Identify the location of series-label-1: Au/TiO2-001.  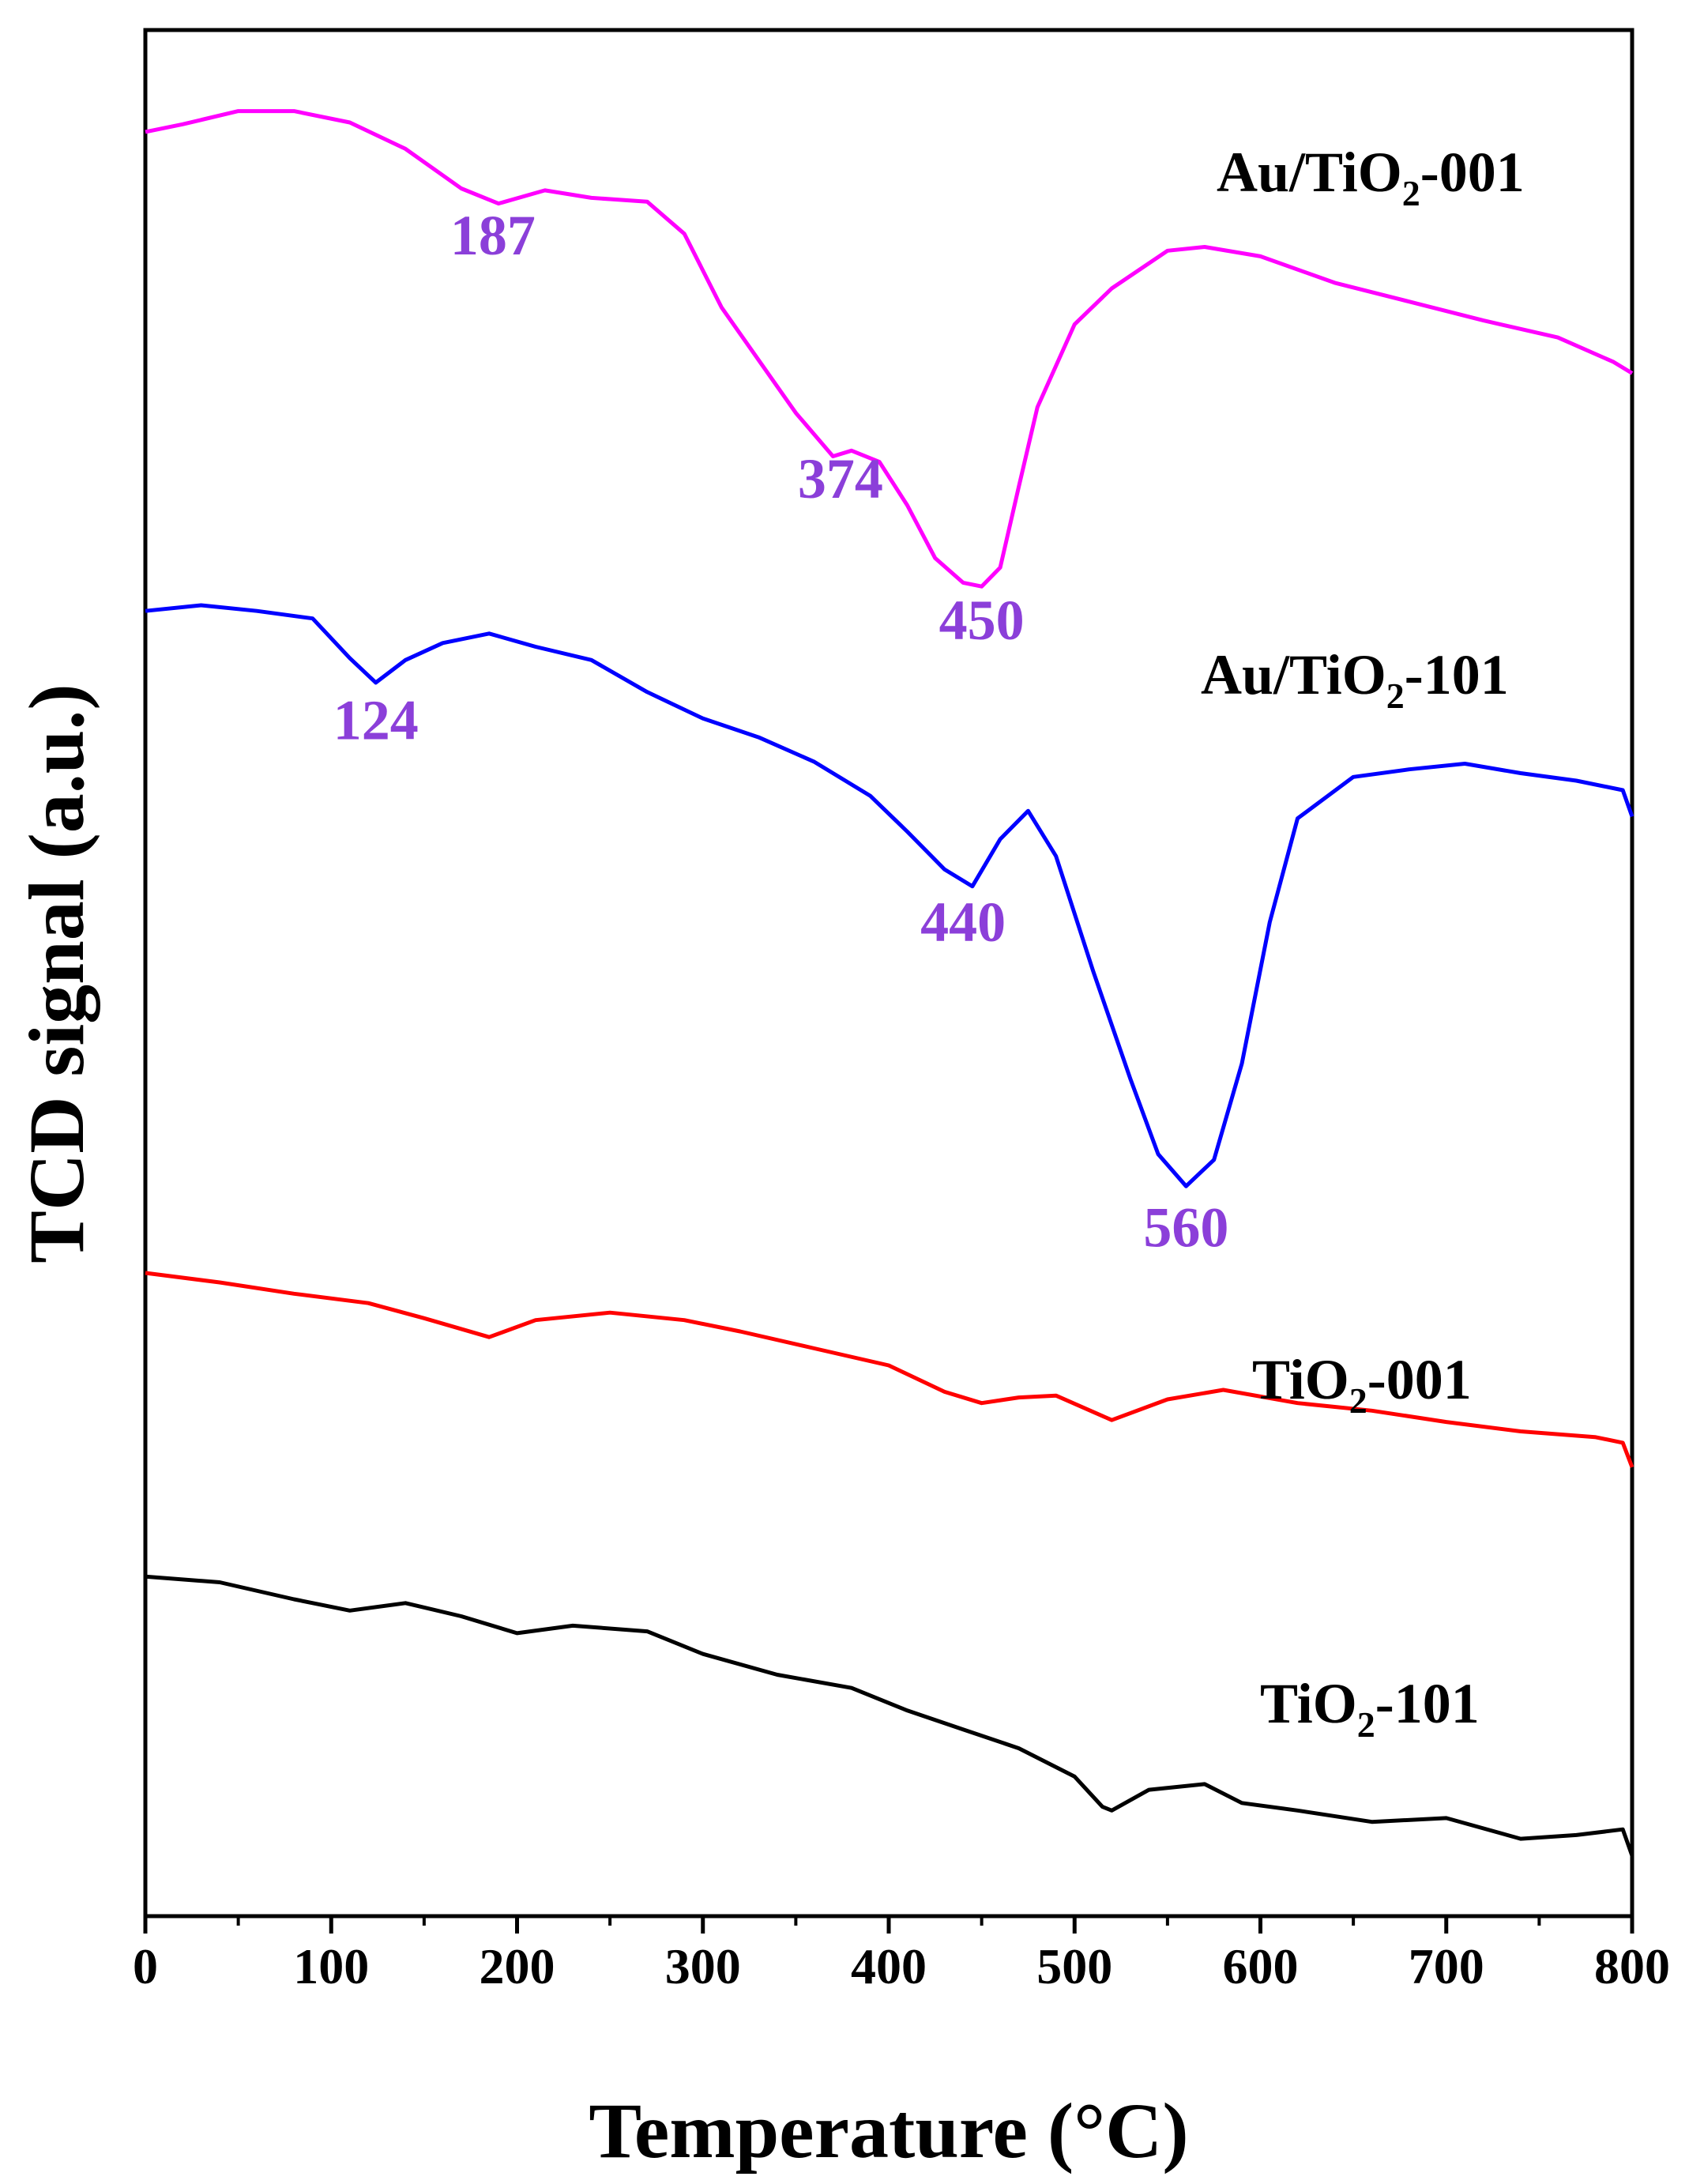
(1371, 177).